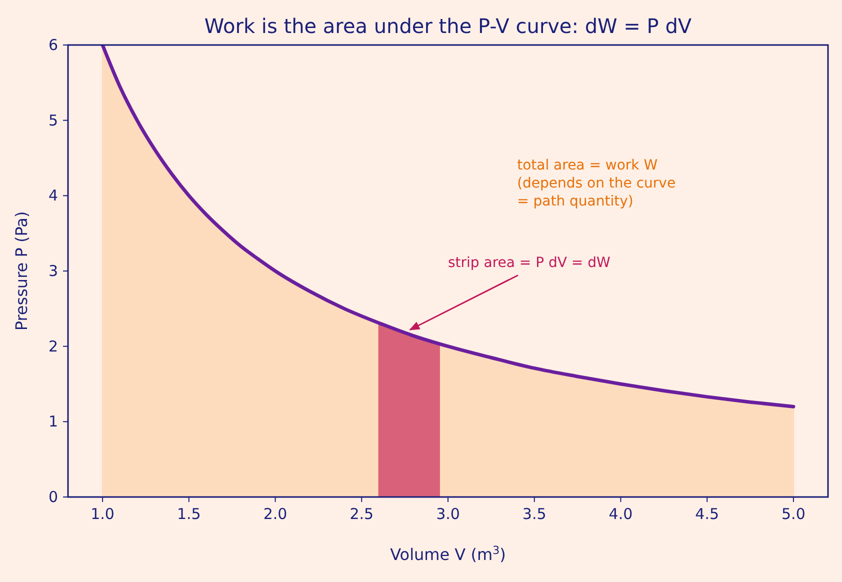 The height and width of the screenshot is (582, 842). What do you see at coordinates (53, 421) in the screenshot?
I see `y-tick-label: 1` at bounding box center [53, 421].